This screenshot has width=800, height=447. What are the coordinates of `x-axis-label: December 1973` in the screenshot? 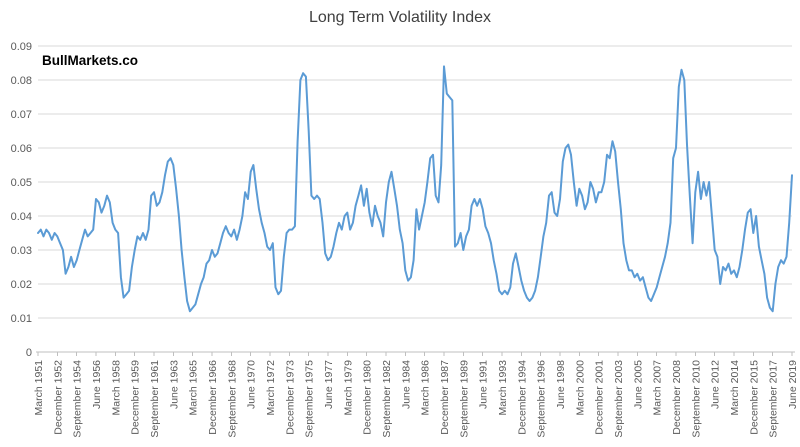 It's located at (290, 397).